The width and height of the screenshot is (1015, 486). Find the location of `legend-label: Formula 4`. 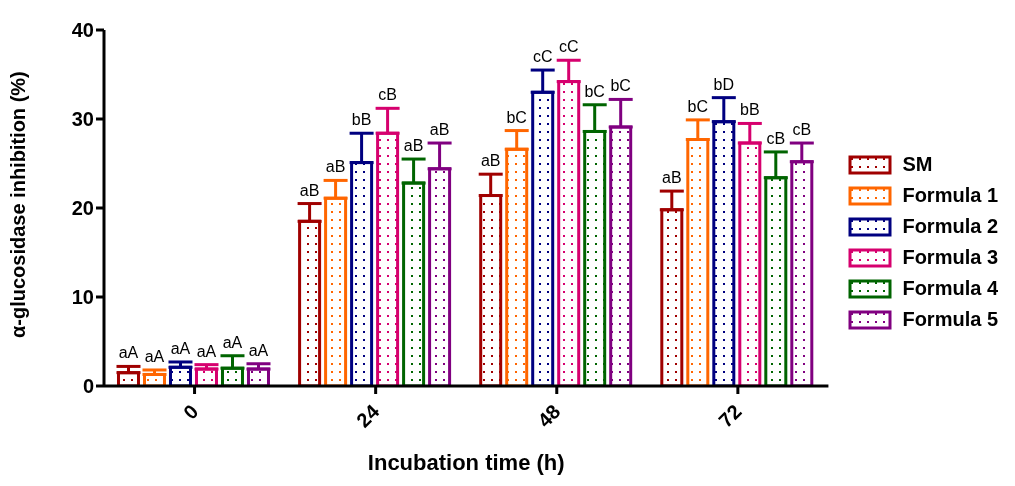

legend-label: Formula 4 is located at coordinates (950, 288).